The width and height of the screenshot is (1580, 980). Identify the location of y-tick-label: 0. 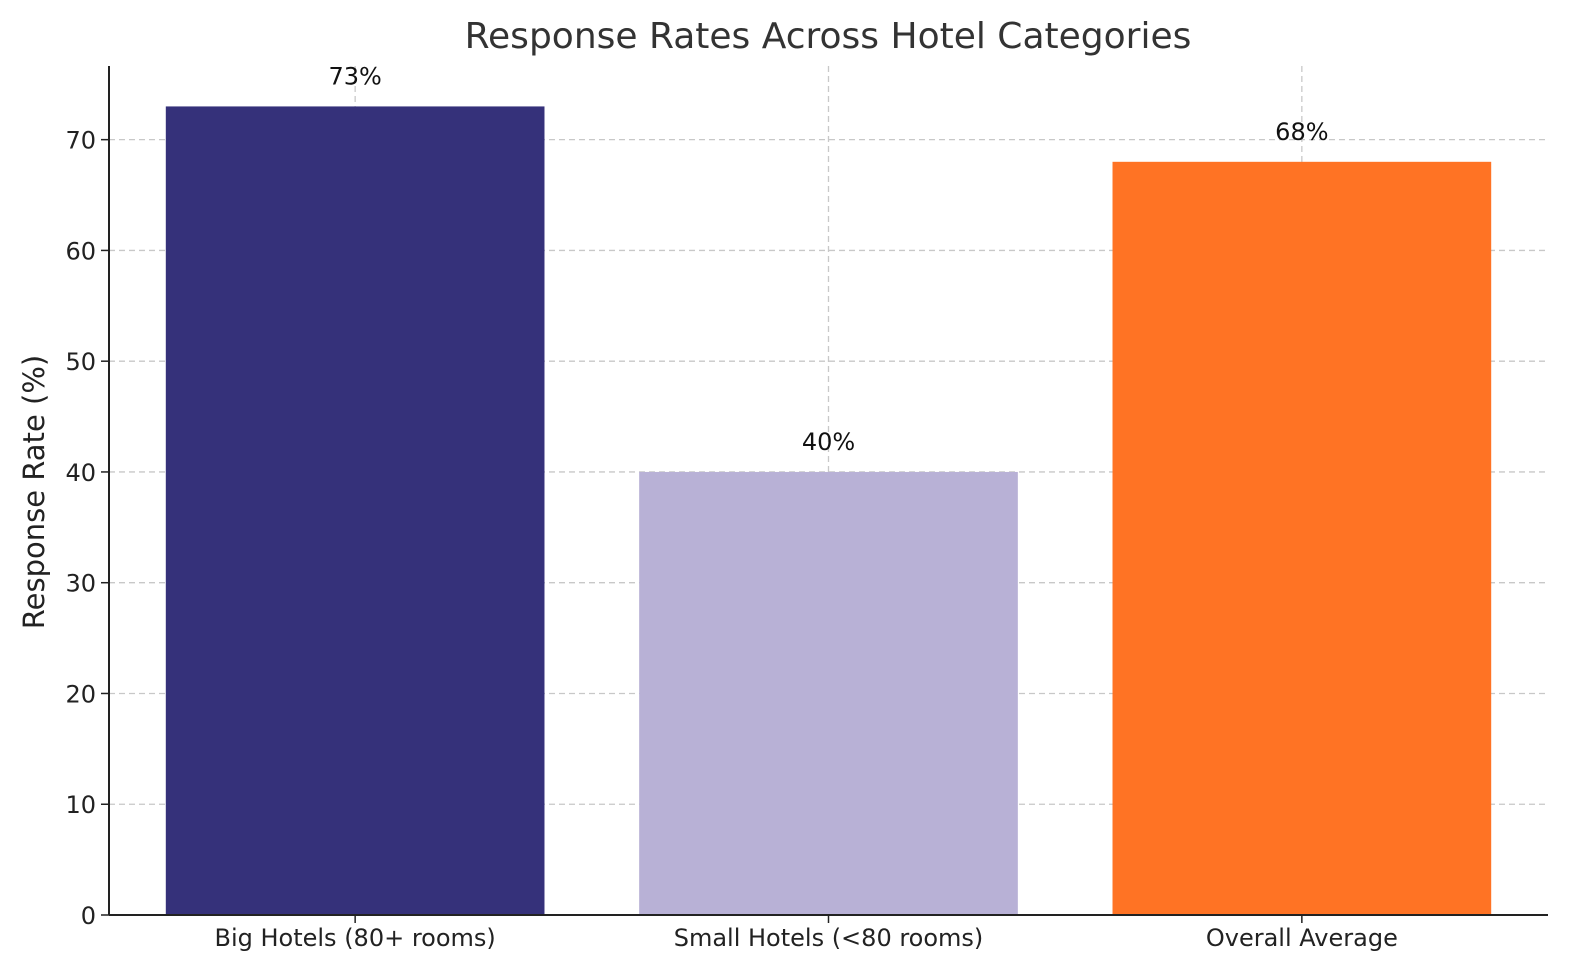
(88, 916).